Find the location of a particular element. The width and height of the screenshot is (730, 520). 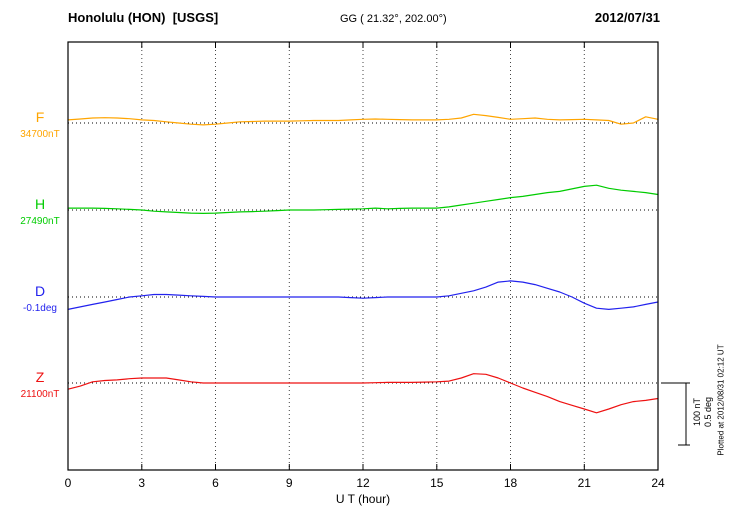

channel-Z: Z 21100nT is located at coordinates (40, 385).